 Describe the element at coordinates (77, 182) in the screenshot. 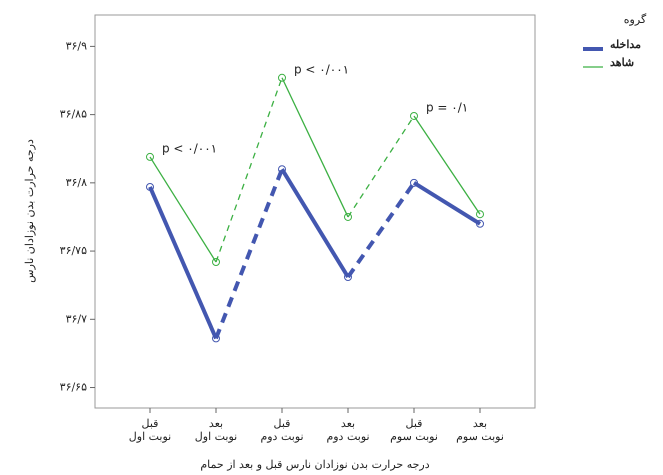

I see `y-tick-label: ۳۶/۸` at that location.